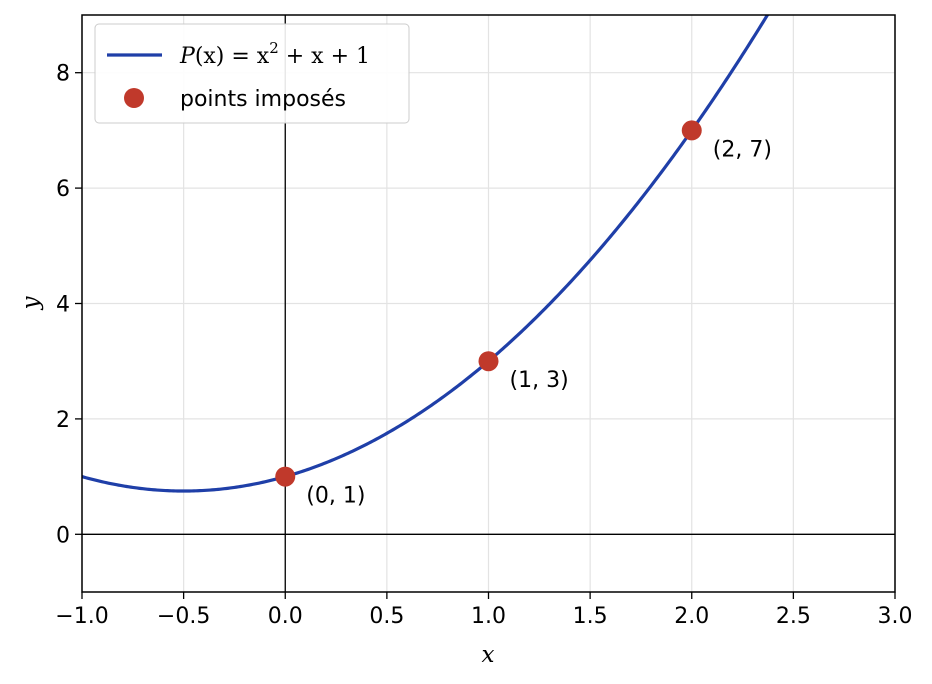 This screenshot has width=932, height=684. Describe the element at coordinates (691, 616) in the screenshot. I see `x-tick-label: 2.0` at that location.